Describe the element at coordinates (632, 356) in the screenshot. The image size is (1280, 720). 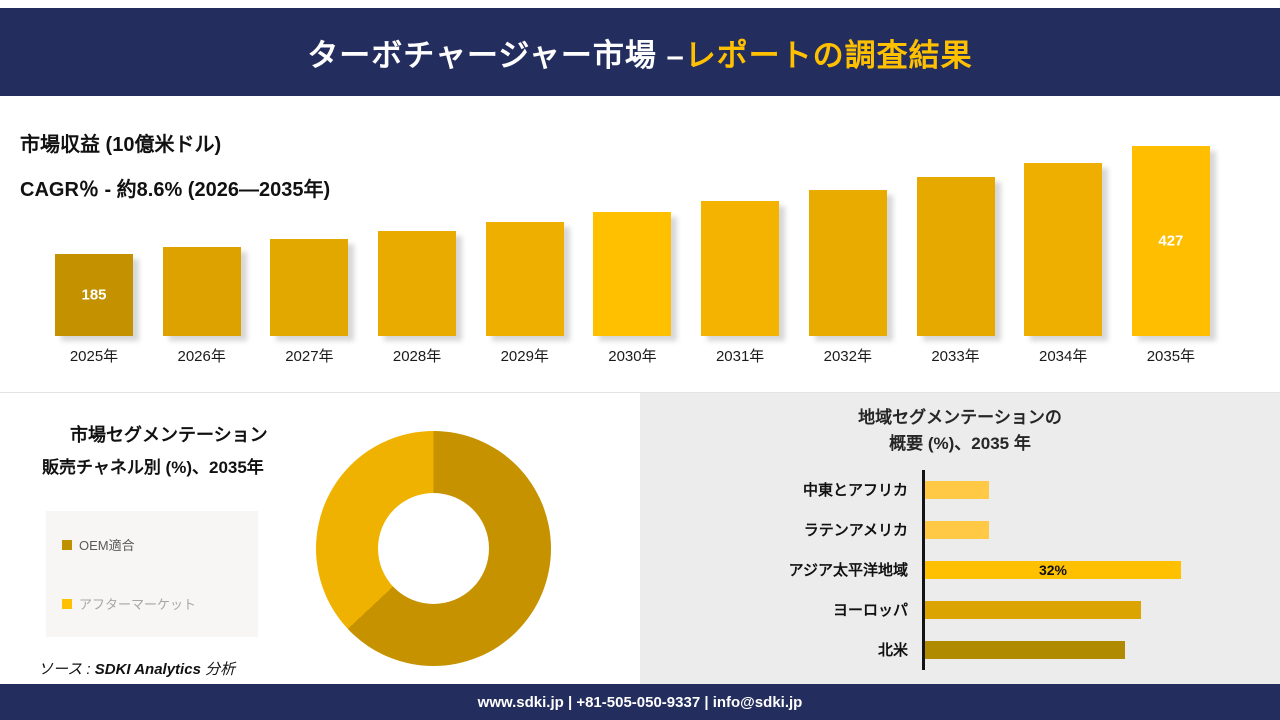
I see `year-label: 2030年` at that location.